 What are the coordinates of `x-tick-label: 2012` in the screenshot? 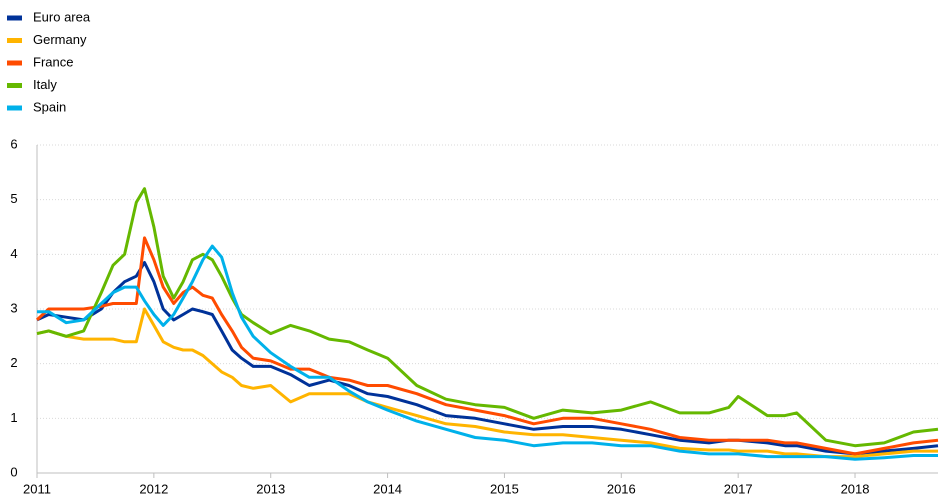 It's located at (153, 488).